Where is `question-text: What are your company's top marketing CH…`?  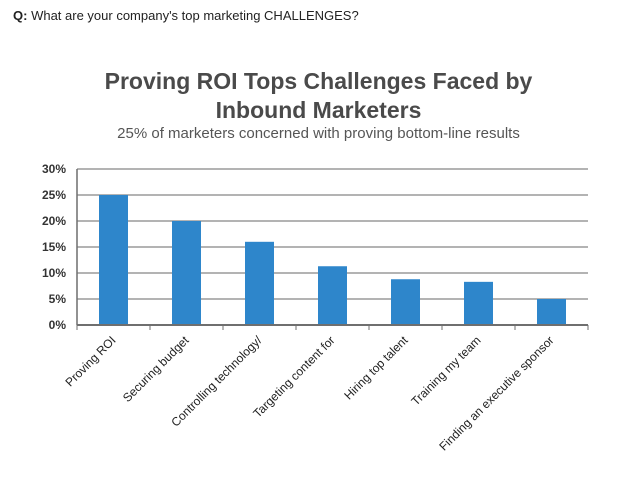
question-text: What are your company's top marketing CH… is located at coordinates (193, 15).